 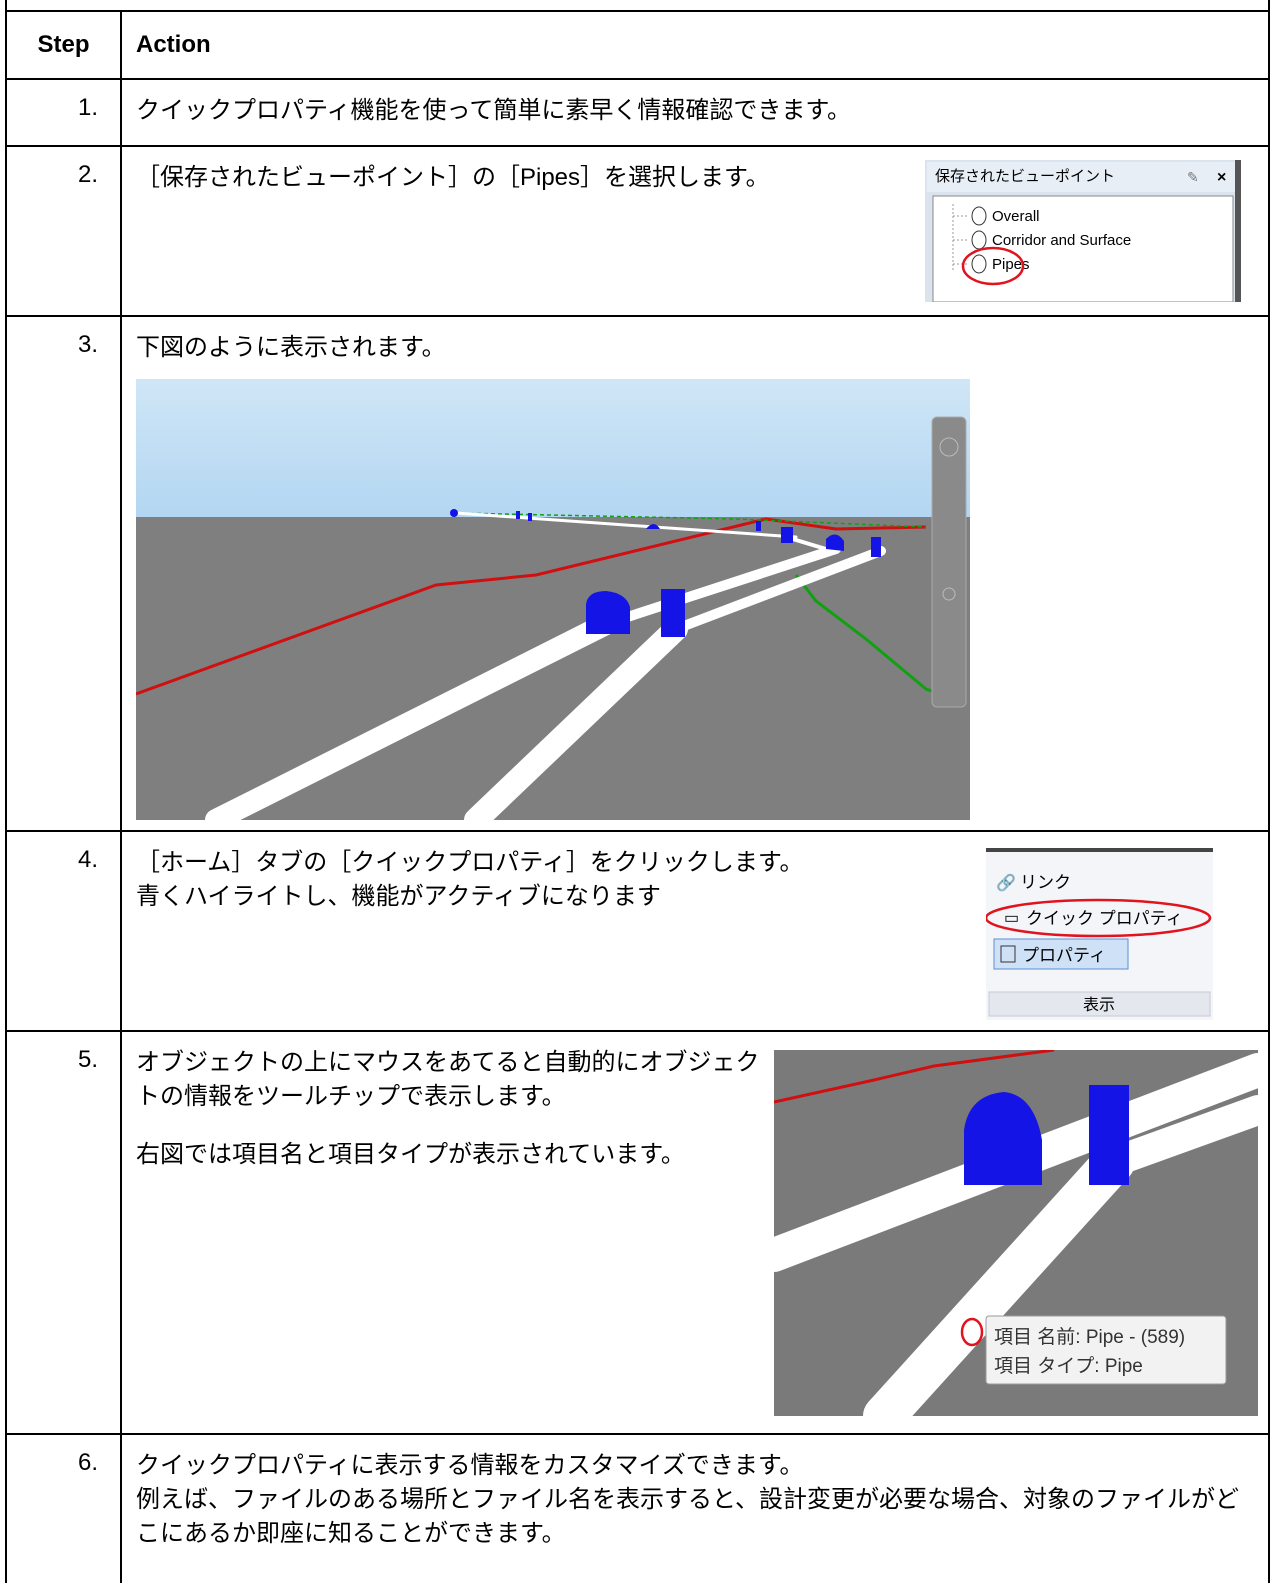 I want to click on step-text: 青くハイライトし、機能がアクティブになります, so click(x=398, y=896).